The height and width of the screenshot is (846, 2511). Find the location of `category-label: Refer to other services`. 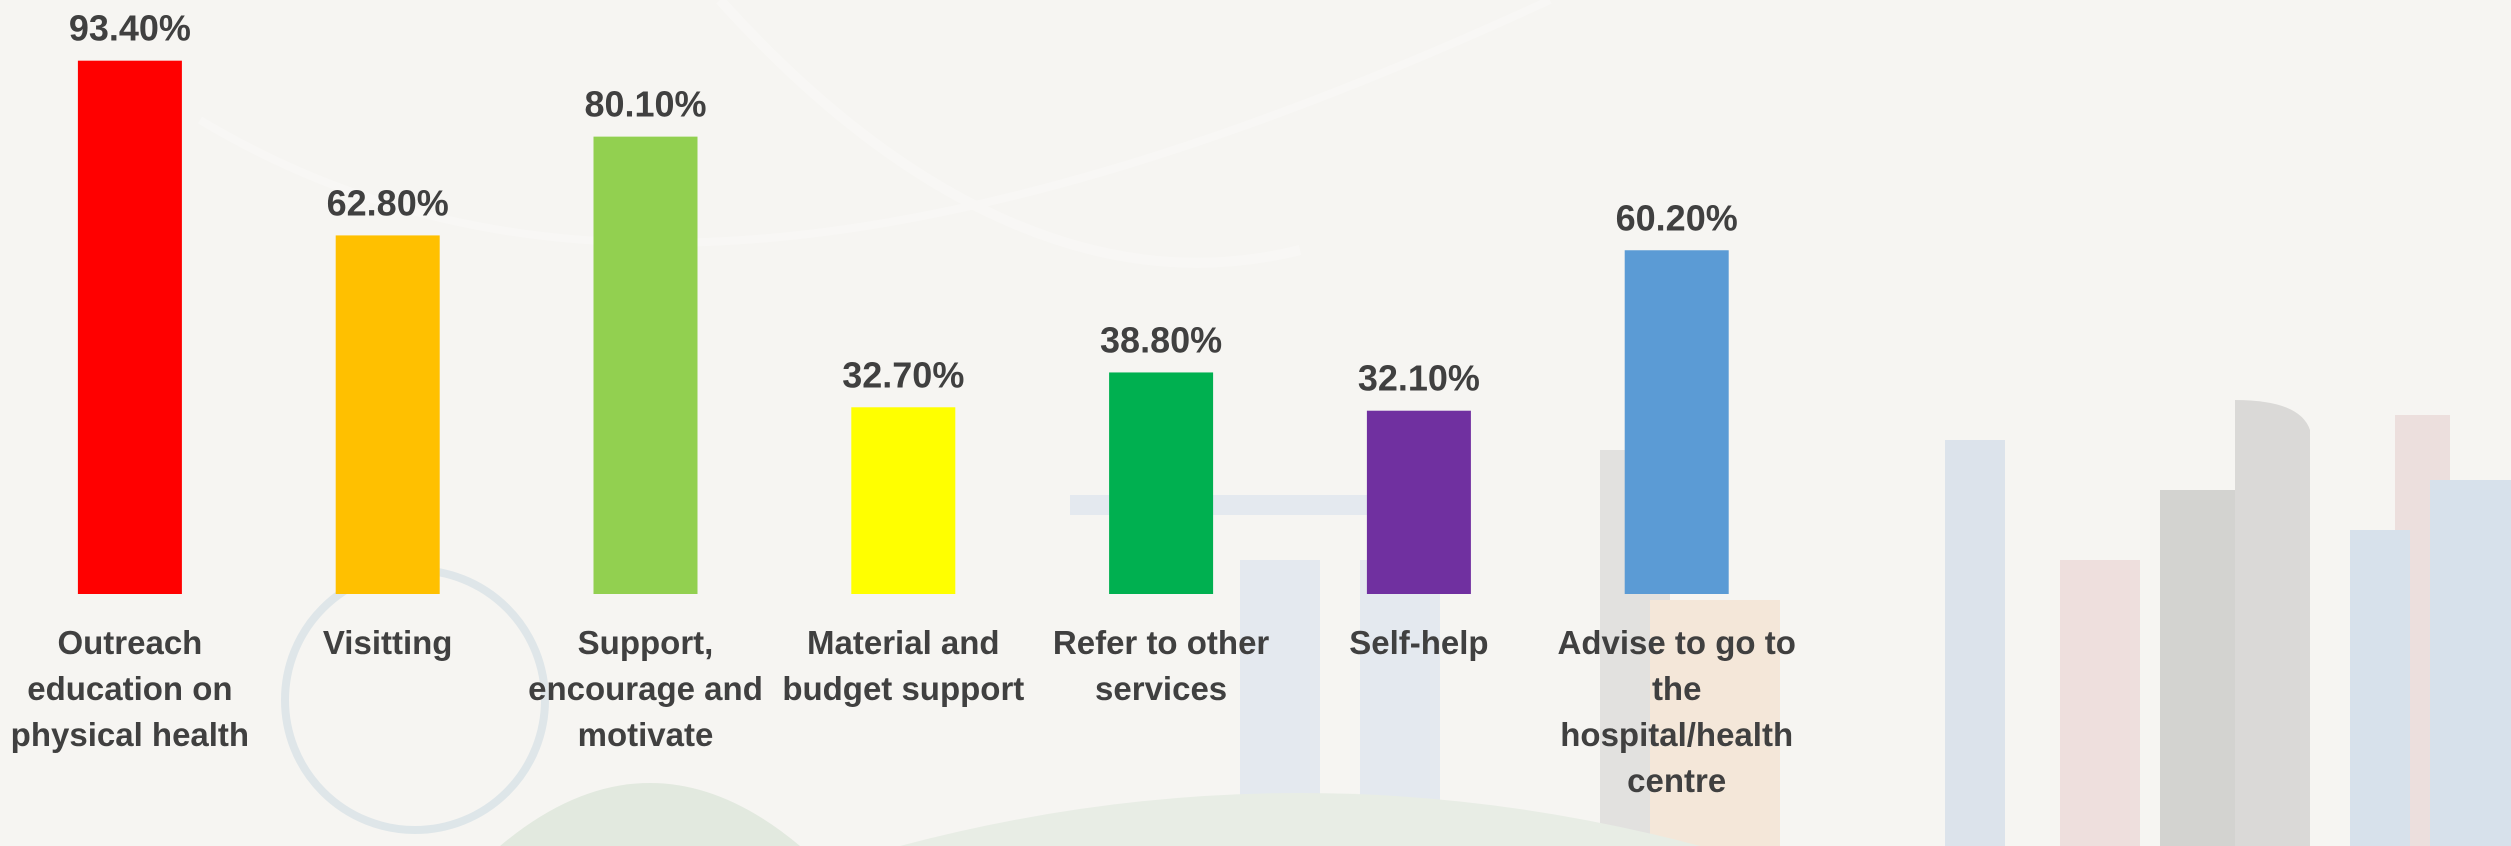

category-label: Refer to other services is located at coordinates (1161, 665).